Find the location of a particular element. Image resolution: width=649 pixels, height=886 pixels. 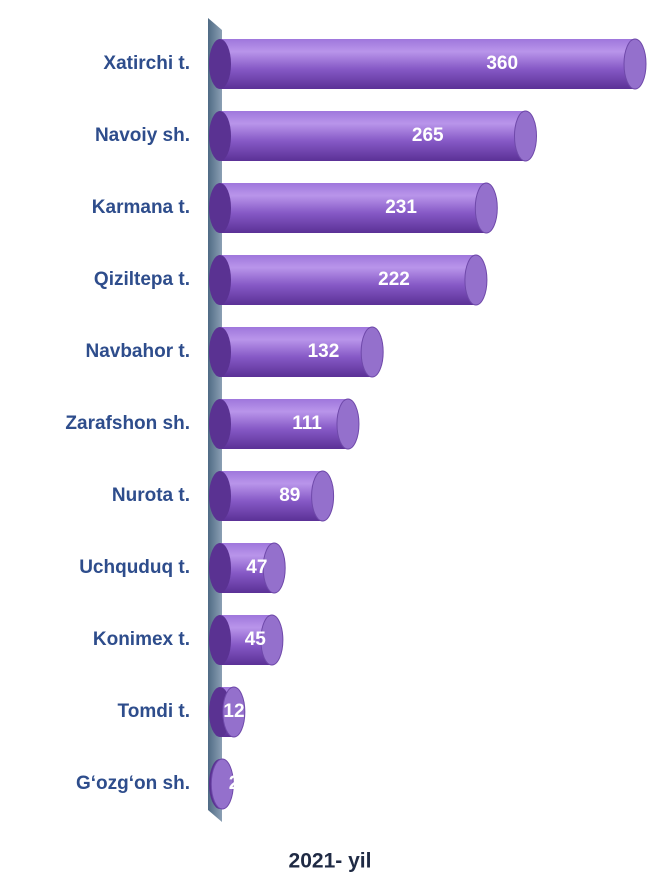

value-label: 231 is located at coordinates (401, 207).